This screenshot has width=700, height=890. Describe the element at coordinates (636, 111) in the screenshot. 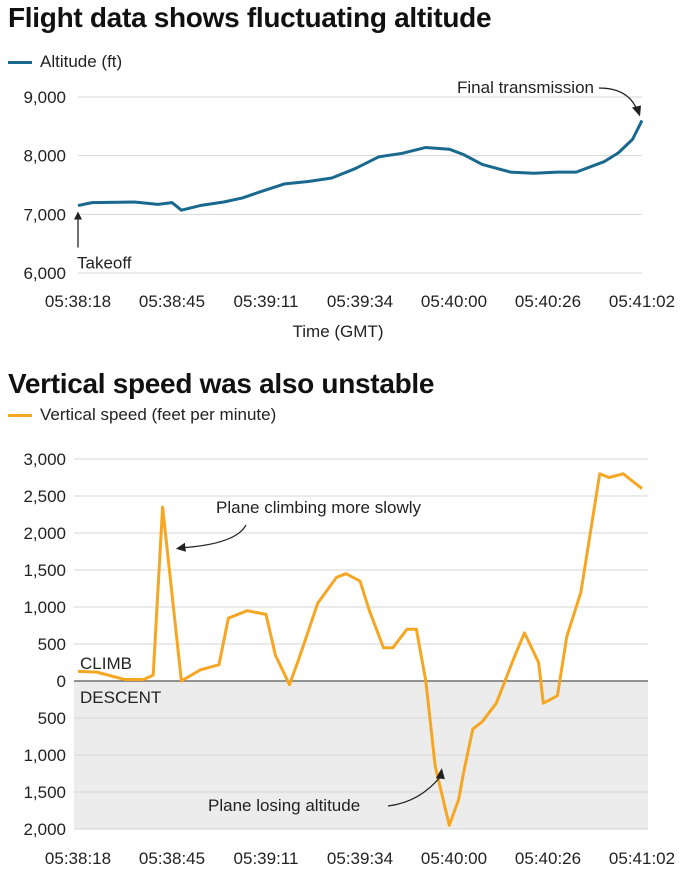

I see `final-transmission-arrowhead` at that location.